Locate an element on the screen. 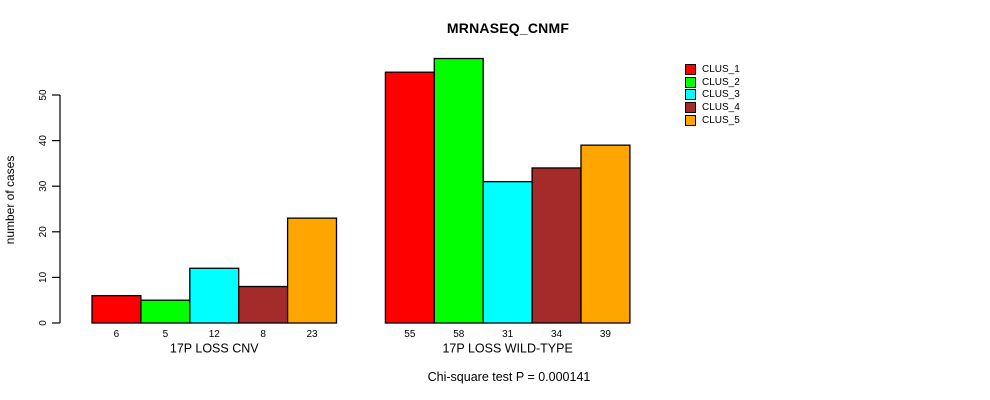  chart-title: MRNASEQ_CNMF is located at coordinates (508, 28).